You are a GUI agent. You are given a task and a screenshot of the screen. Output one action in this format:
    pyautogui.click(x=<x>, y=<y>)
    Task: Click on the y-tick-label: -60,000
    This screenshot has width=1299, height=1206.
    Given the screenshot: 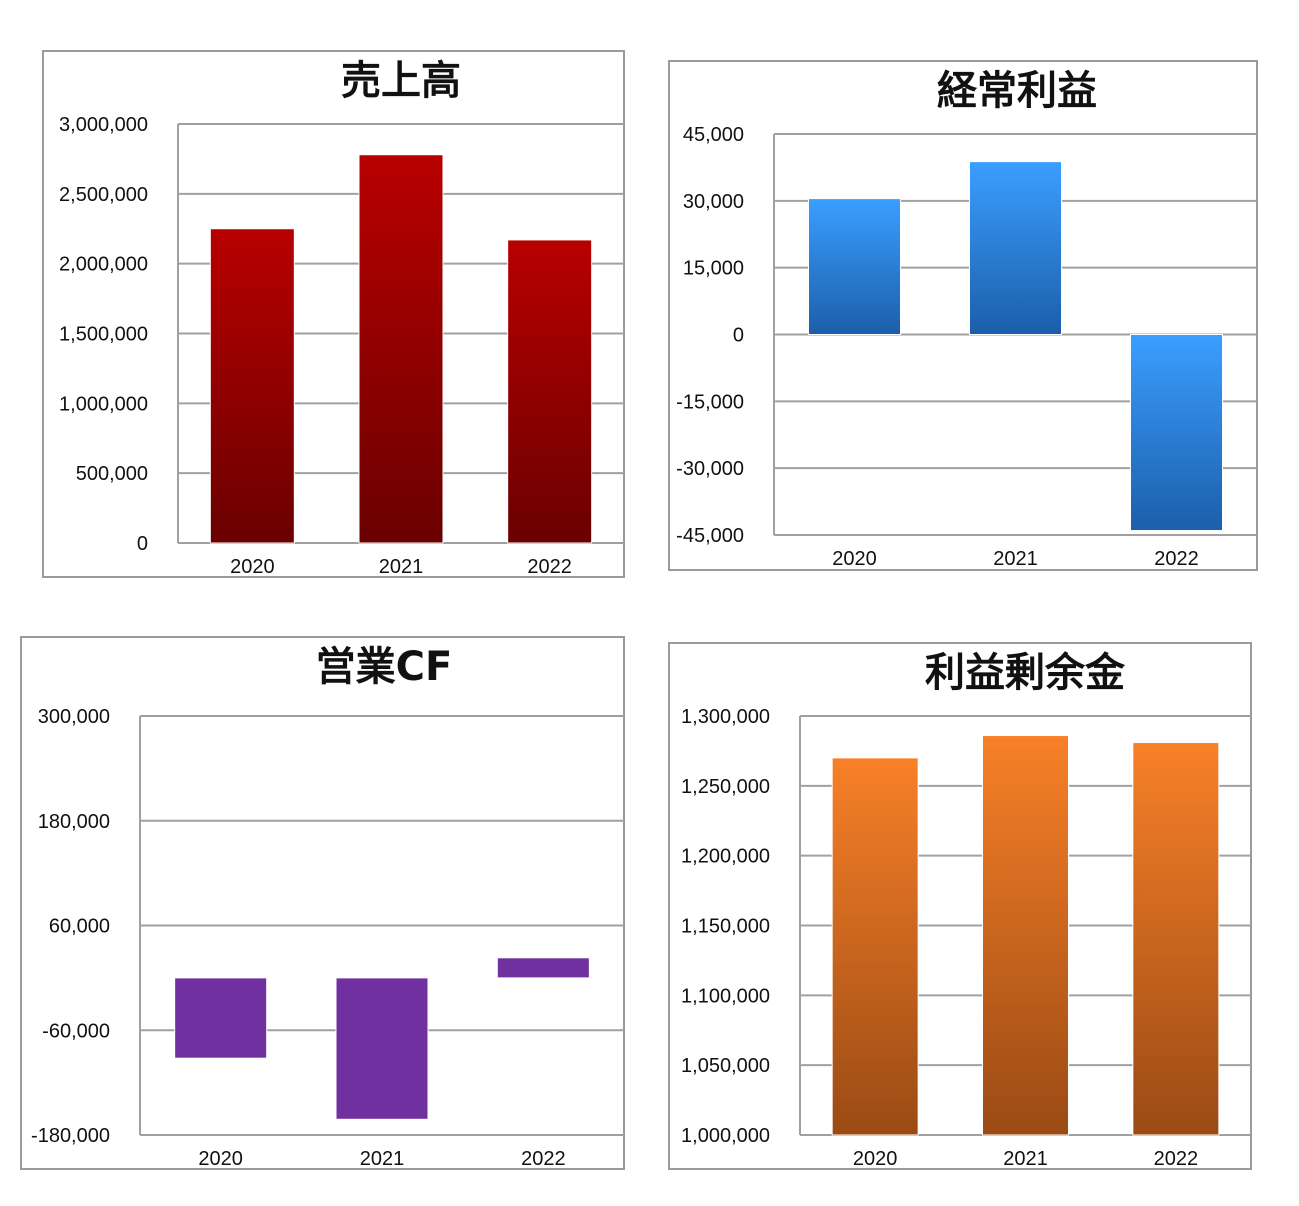 What is the action you would take?
    pyautogui.click(x=76, y=1031)
    